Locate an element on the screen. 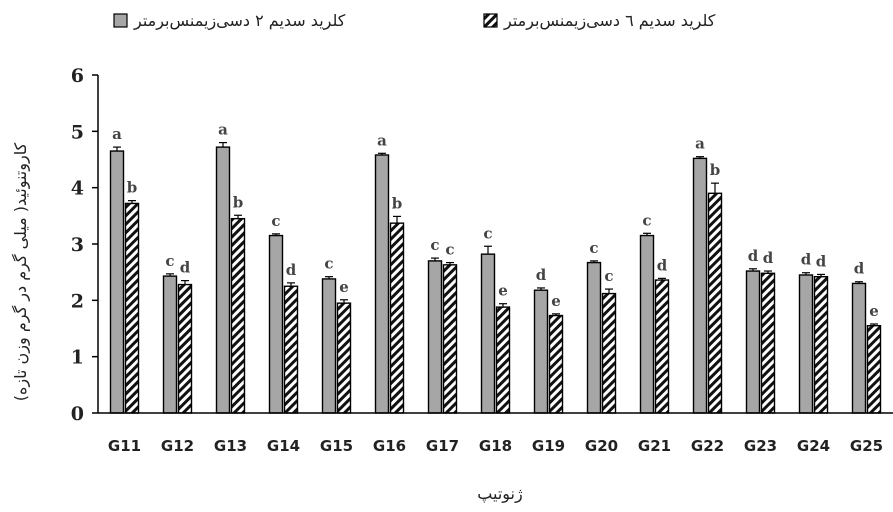 The image size is (893, 512). bar-1-G20 is located at coordinates (594, 337).